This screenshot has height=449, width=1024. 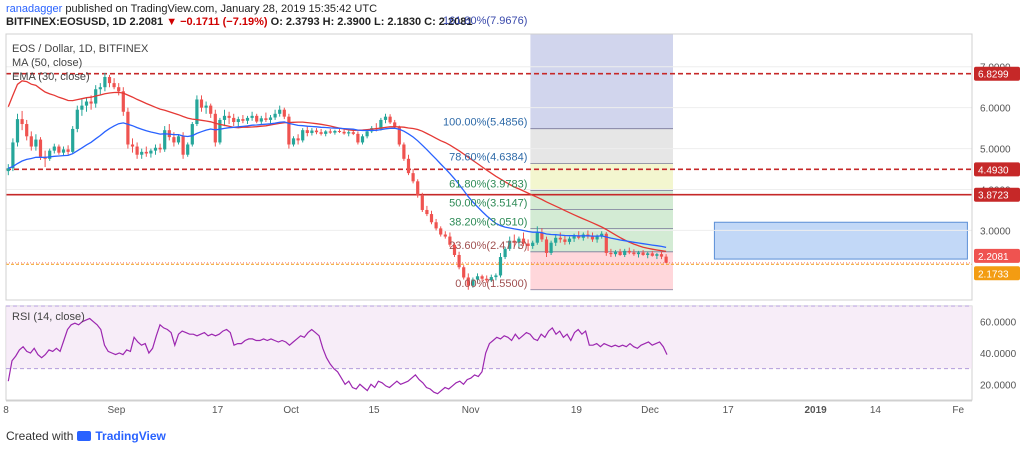 I want to click on created-with-text: Created with, so click(x=40, y=436).